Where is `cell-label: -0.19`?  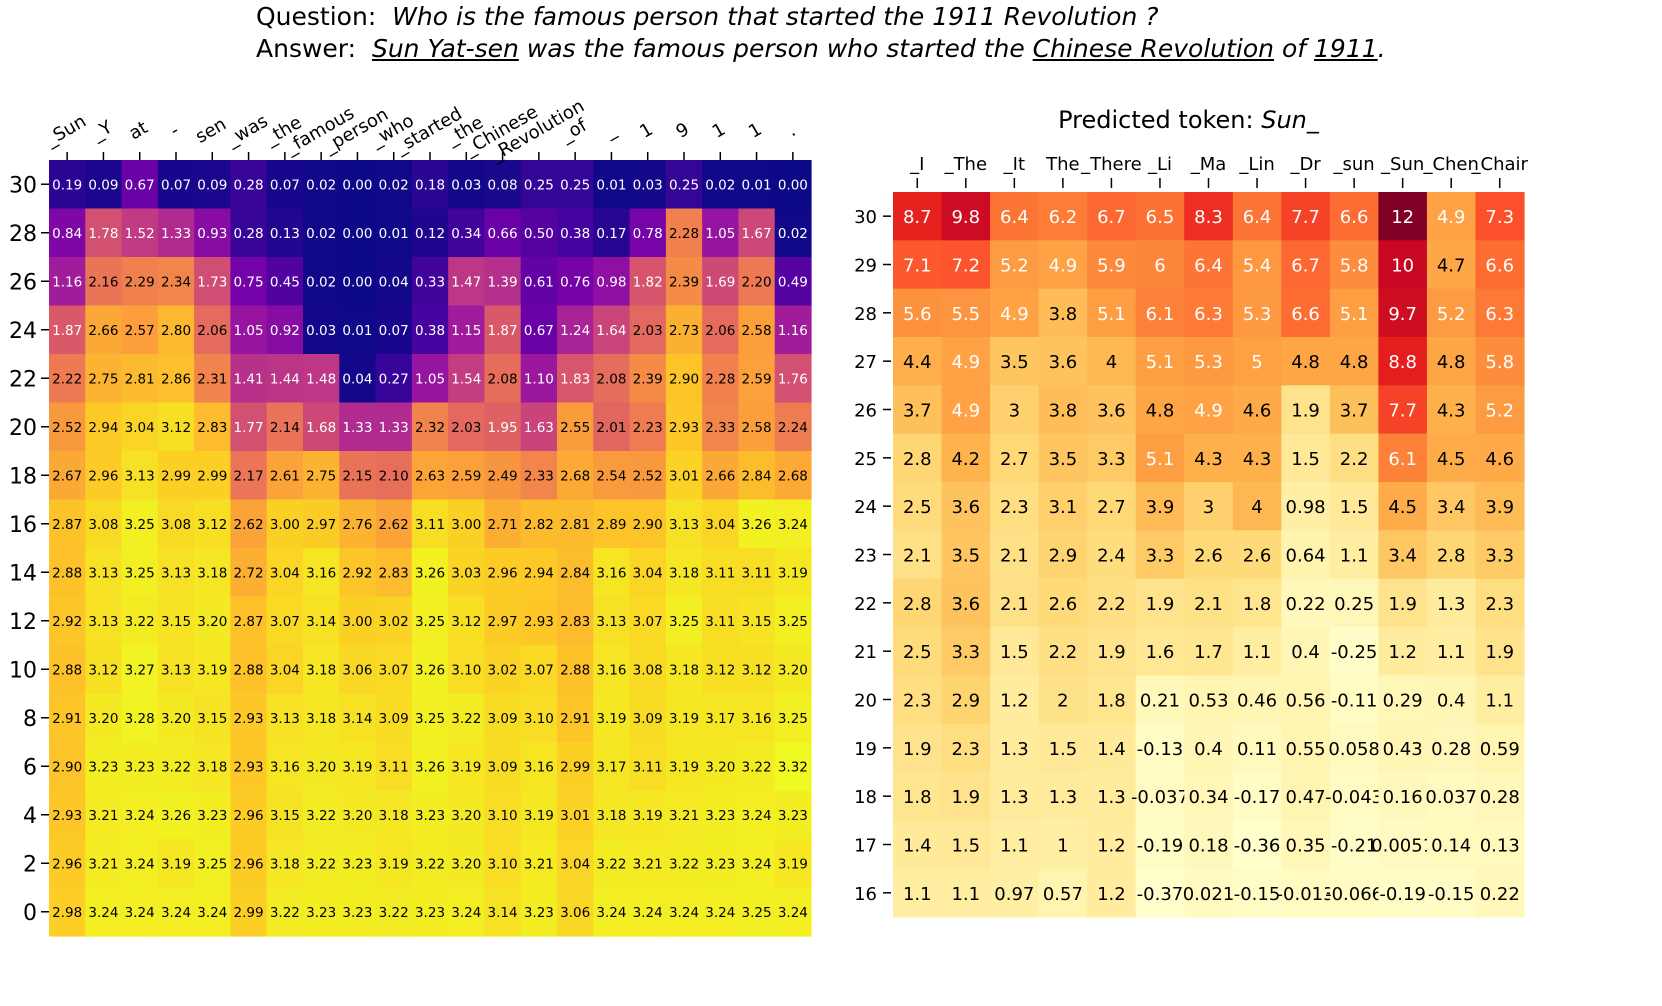 cell-label: -0.19 is located at coordinates (1402, 894).